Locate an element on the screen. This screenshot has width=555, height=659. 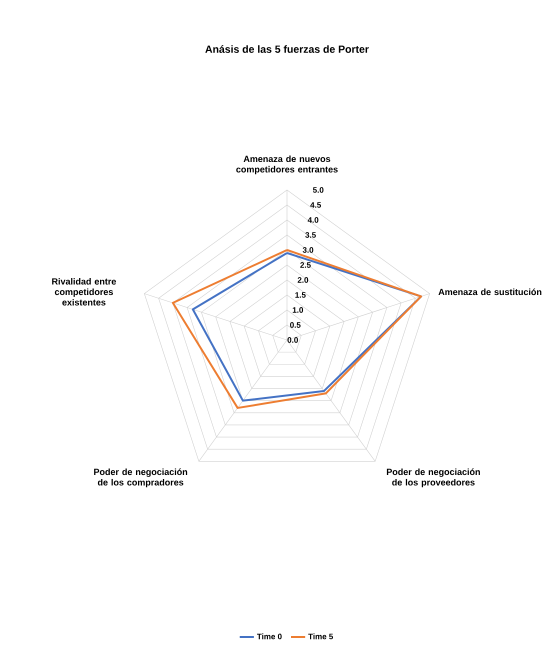
spoke-label: Poder de negociación de los compradores is located at coordinates (141, 478).